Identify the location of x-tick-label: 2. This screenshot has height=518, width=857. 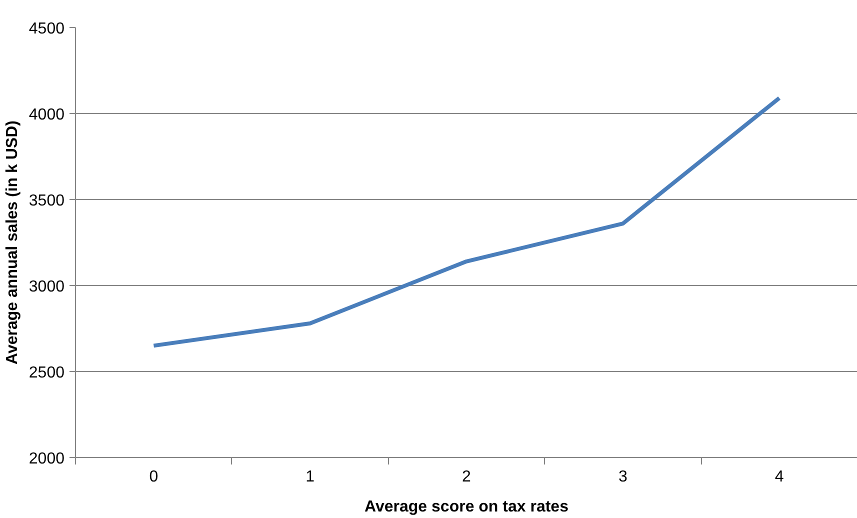
(467, 477).